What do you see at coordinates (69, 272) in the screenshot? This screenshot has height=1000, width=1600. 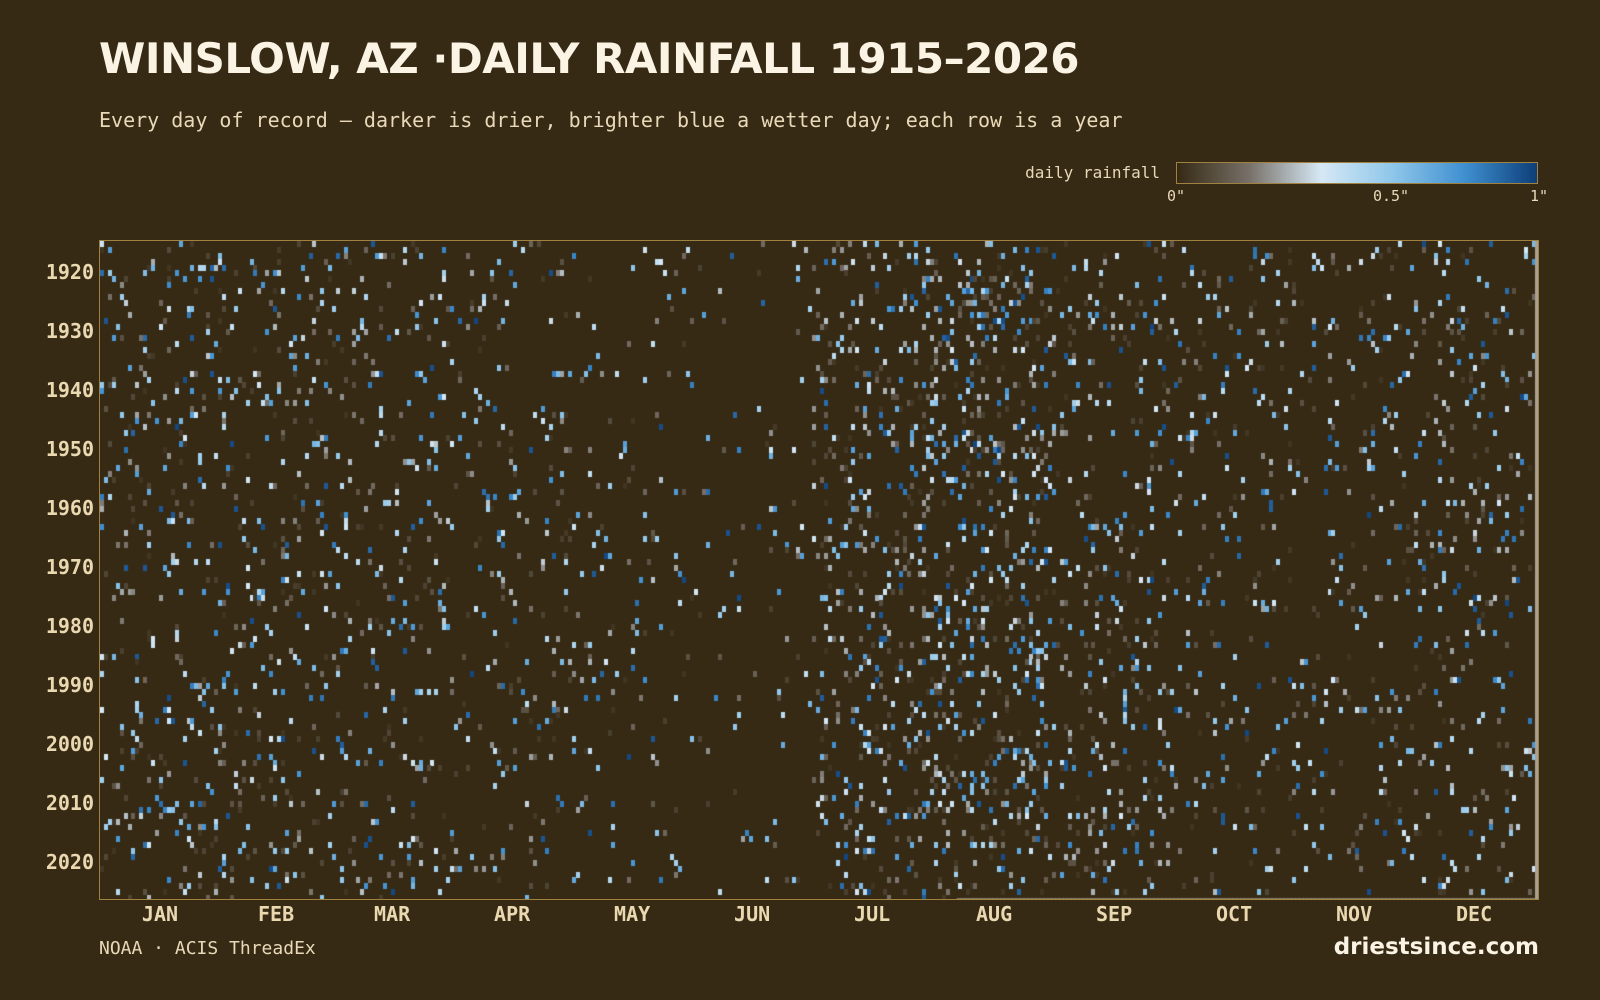 I see `y-tick-label: 1920` at bounding box center [69, 272].